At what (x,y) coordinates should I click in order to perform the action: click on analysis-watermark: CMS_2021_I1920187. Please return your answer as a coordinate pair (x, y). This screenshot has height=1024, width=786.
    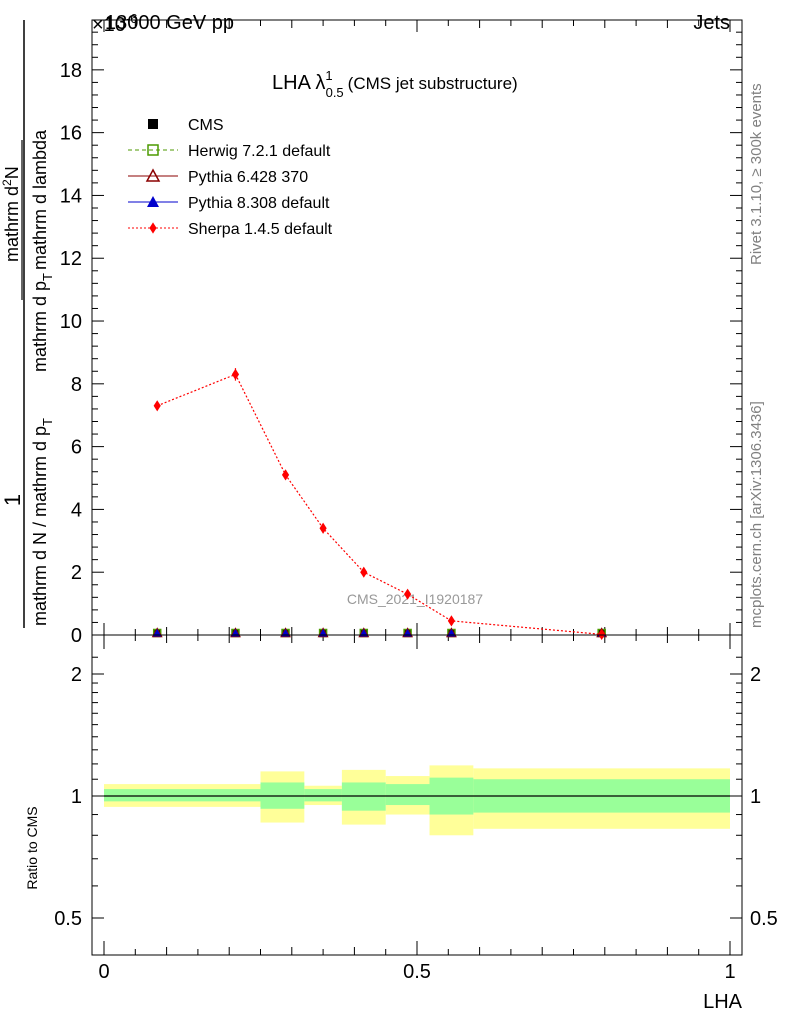
    Looking at the image, I should click on (415, 599).